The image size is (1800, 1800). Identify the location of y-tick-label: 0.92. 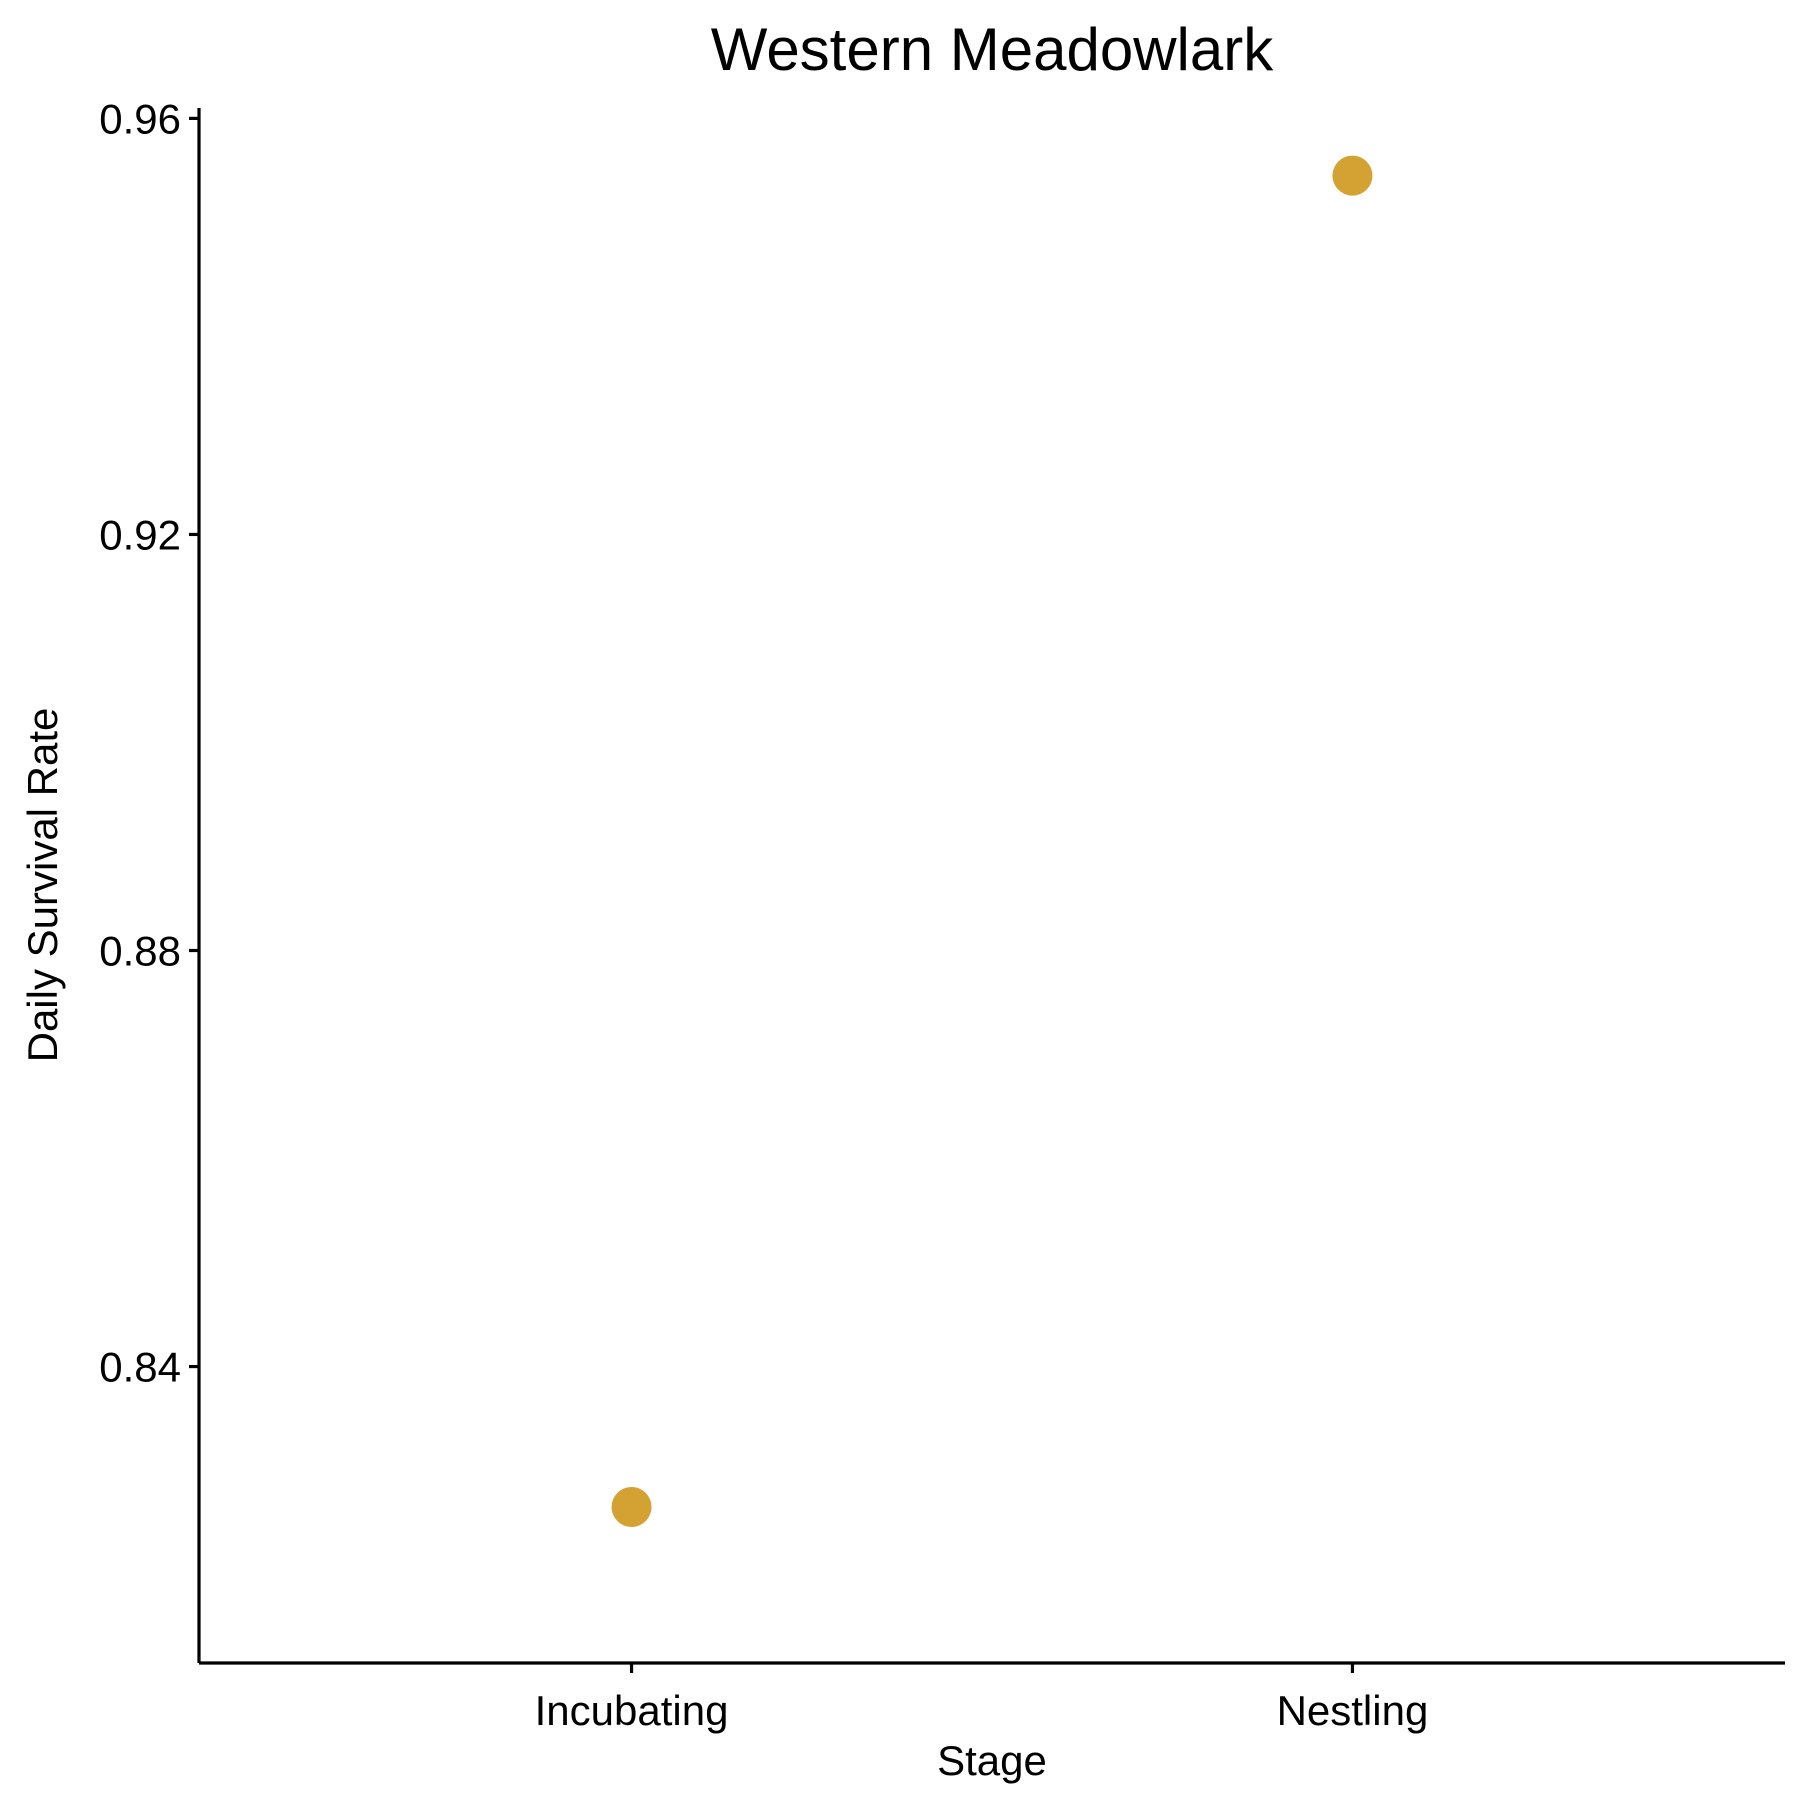
(140, 534).